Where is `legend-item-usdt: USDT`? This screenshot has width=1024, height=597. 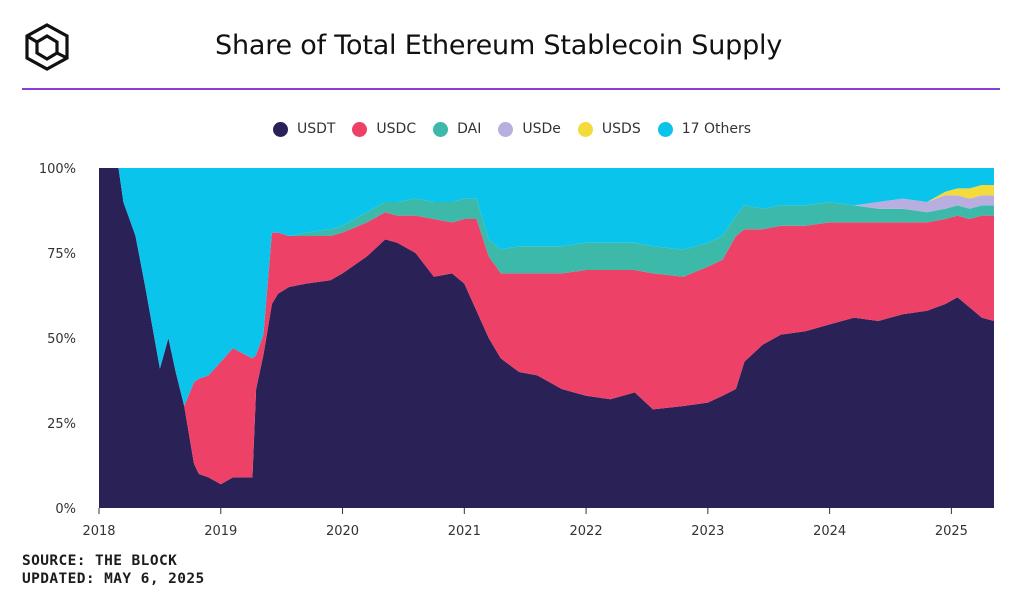
legend-item-usdt: USDT is located at coordinates (304, 129).